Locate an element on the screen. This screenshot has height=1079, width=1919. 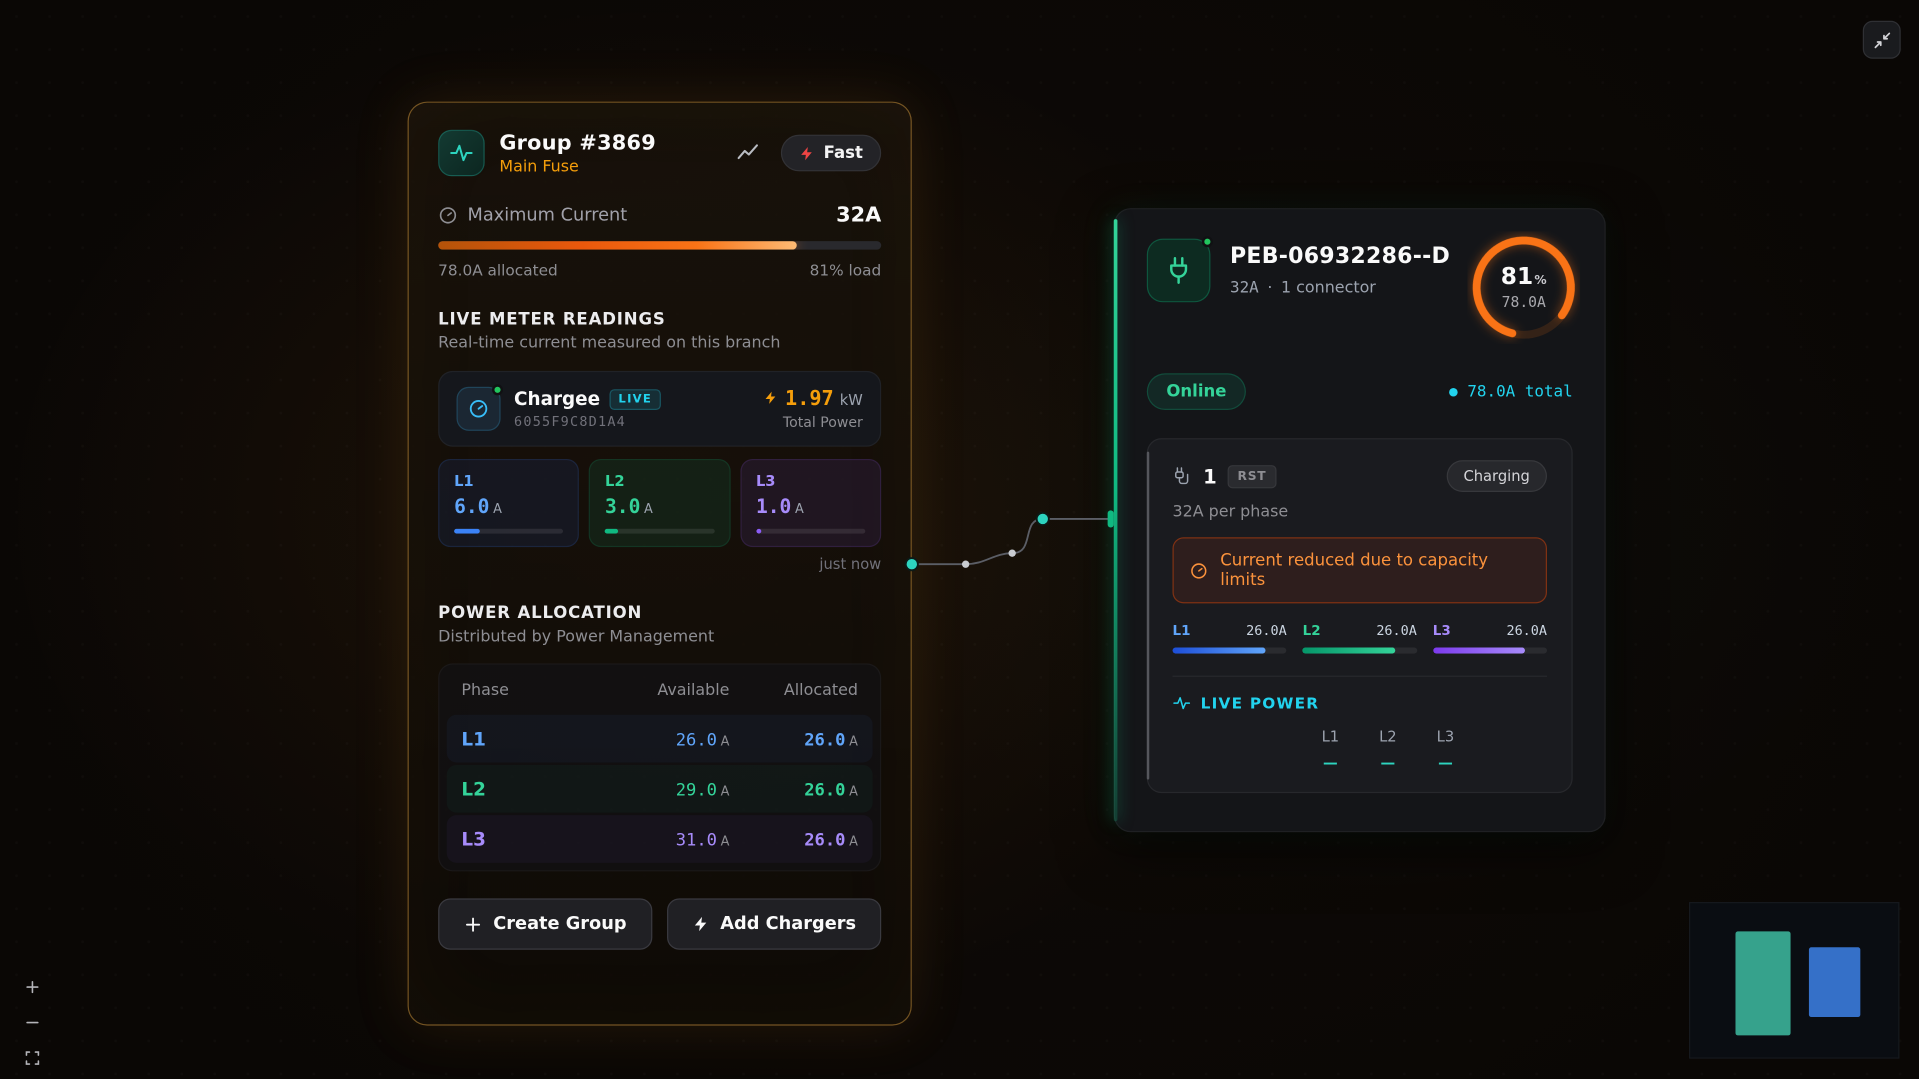
charger-online-dot is located at coordinates (1207, 242).